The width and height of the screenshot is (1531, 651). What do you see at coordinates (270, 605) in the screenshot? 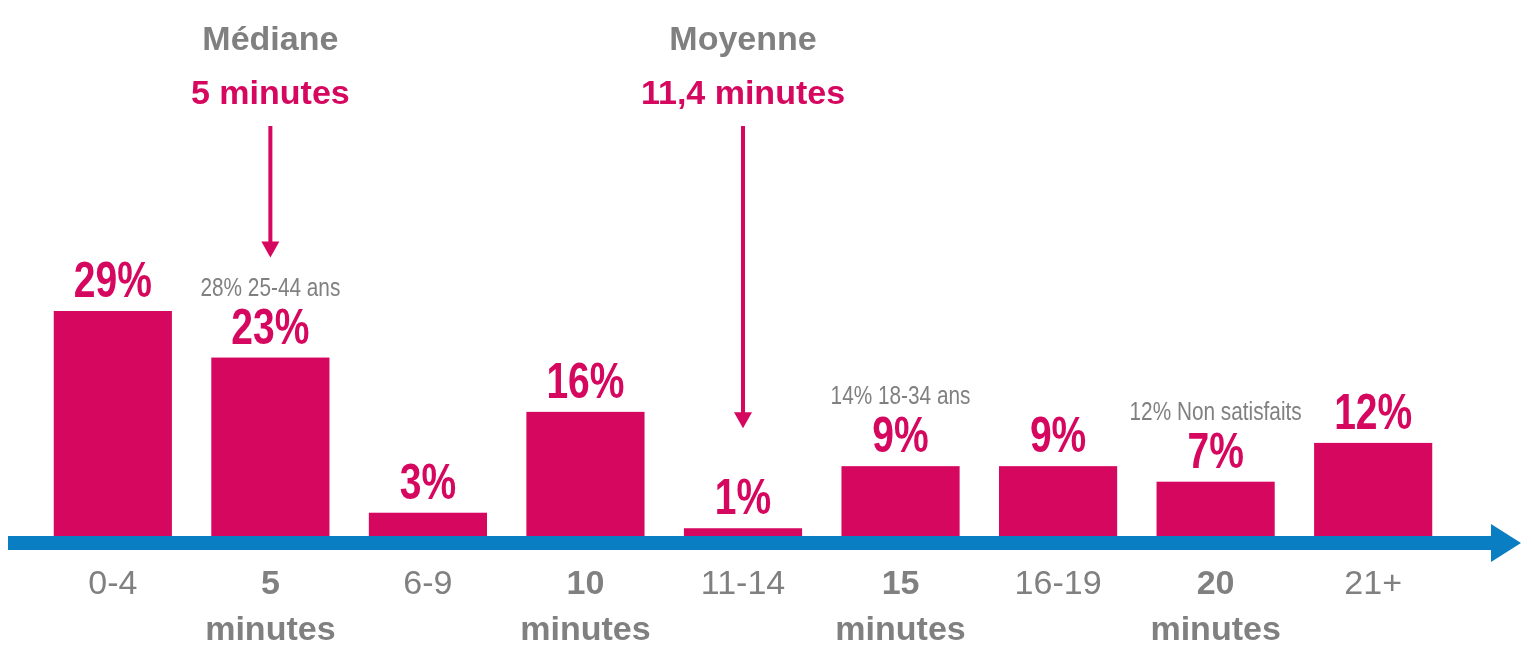
I see `x-tick-label: 5 minutes` at bounding box center [270, 605].